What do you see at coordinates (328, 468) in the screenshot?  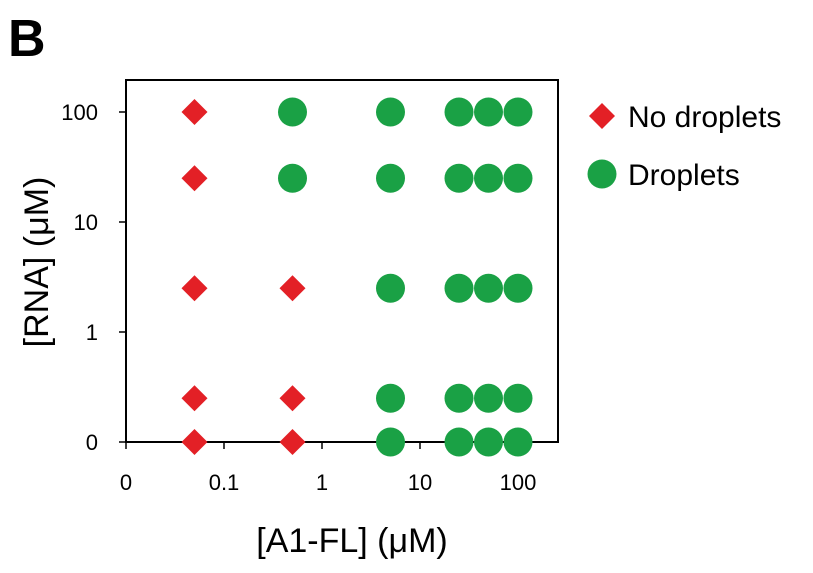 I see `x-axis-ticks: 0 0.1 1 10 100` at bounding box center [328, 468].